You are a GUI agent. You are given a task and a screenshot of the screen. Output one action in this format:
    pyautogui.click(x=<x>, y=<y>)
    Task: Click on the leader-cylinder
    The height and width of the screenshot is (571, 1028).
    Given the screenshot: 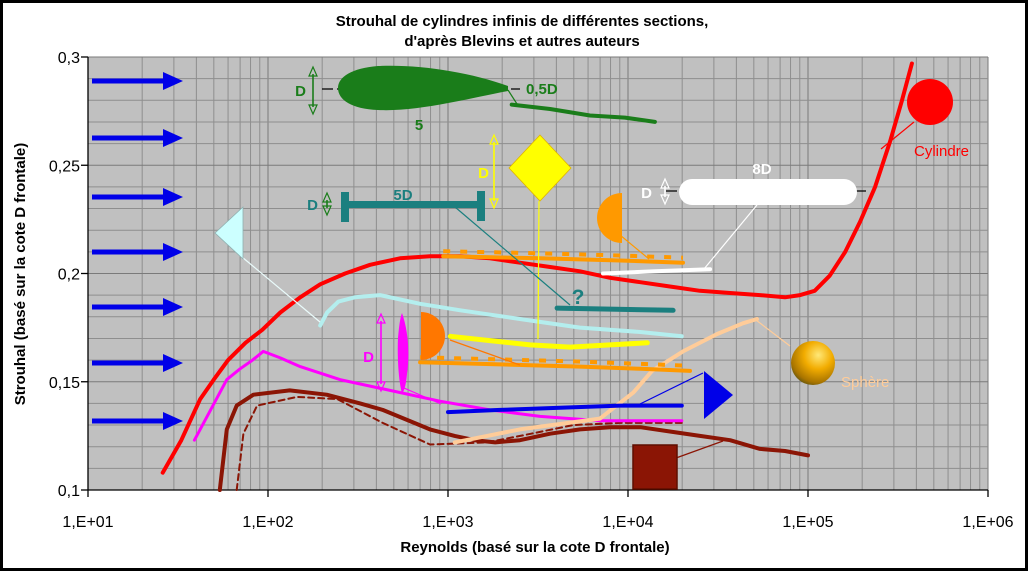 What is the action you would take?
    pyautogui.click(x=897, y=135)
    